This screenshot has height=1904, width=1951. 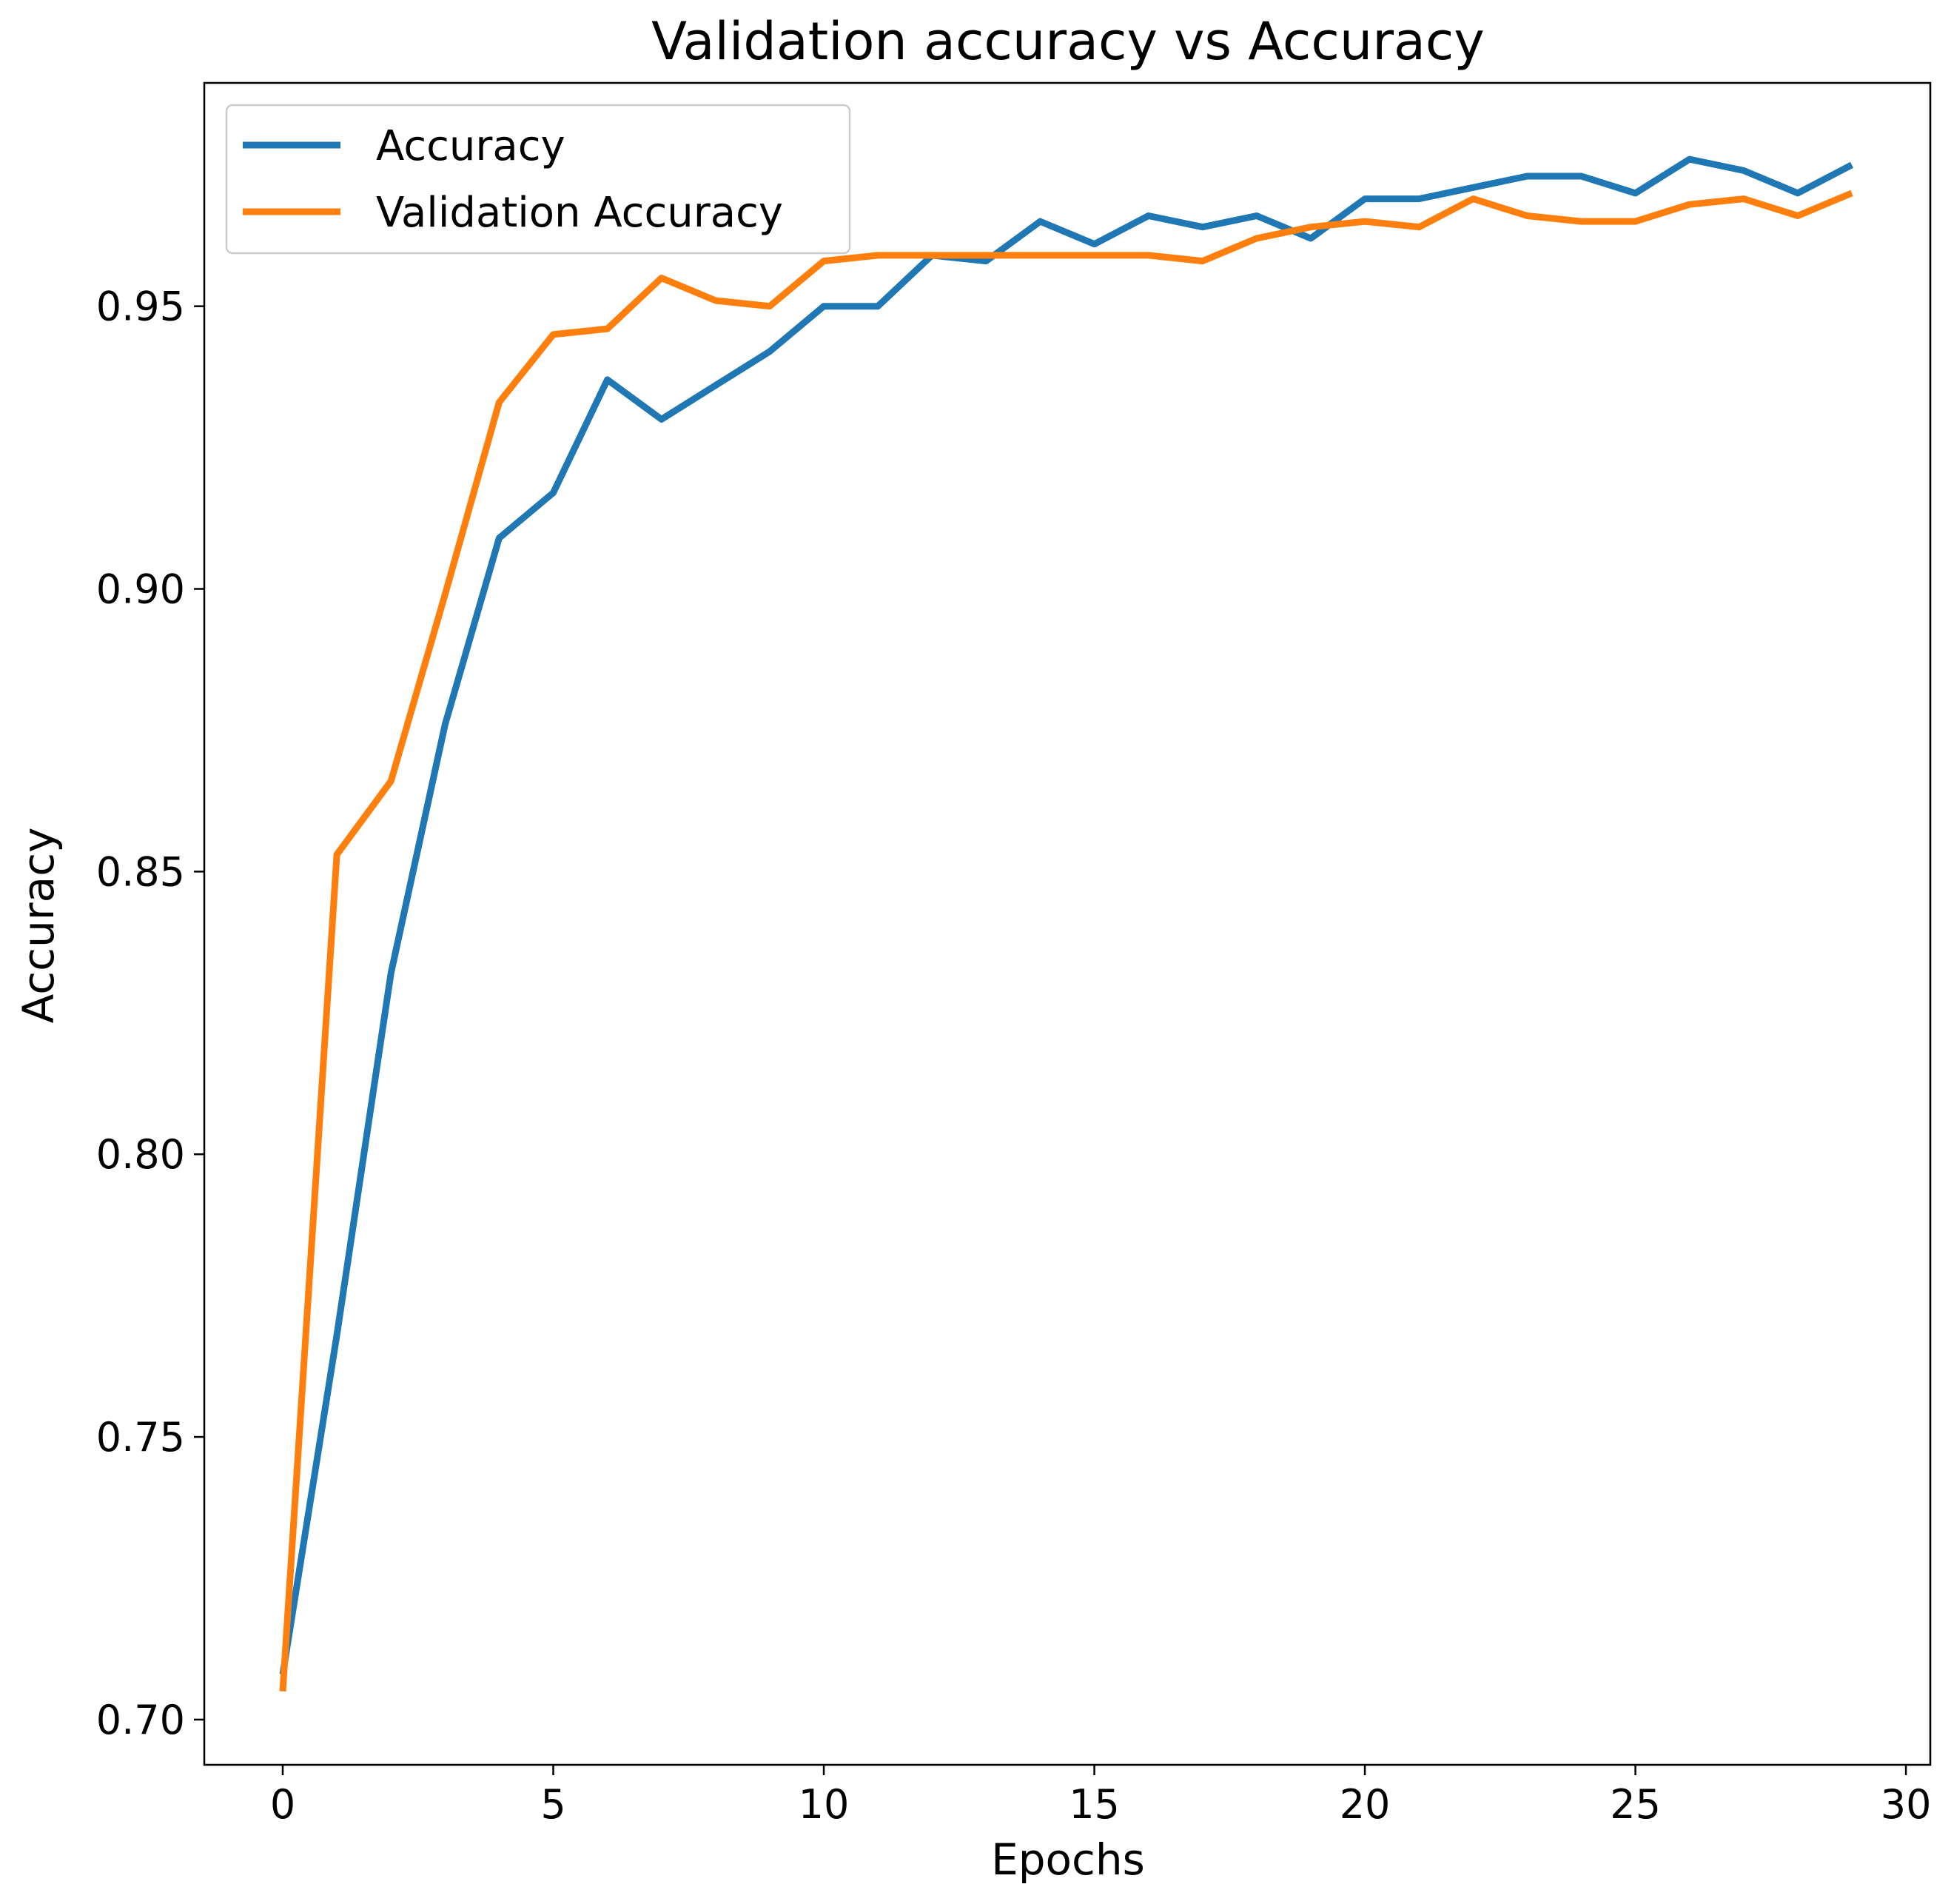 I want to click on y-tick-label: 0.70, so click(x=140, y=1720).